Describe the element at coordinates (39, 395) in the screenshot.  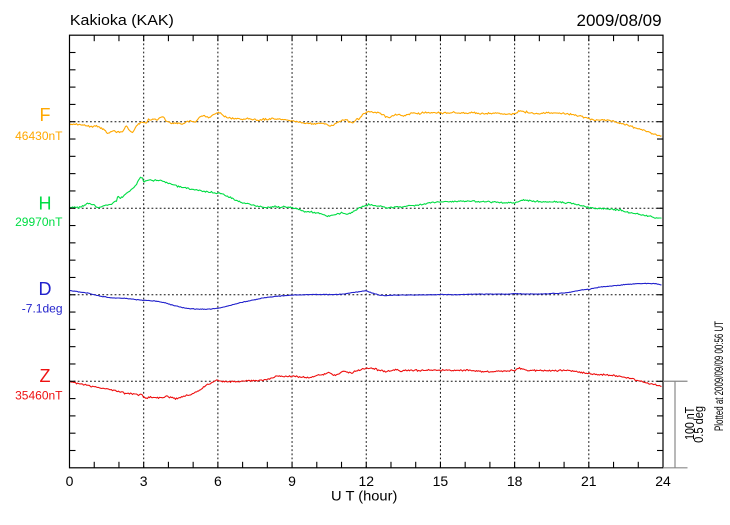
I see `svg-text: 35460nT` at that location.